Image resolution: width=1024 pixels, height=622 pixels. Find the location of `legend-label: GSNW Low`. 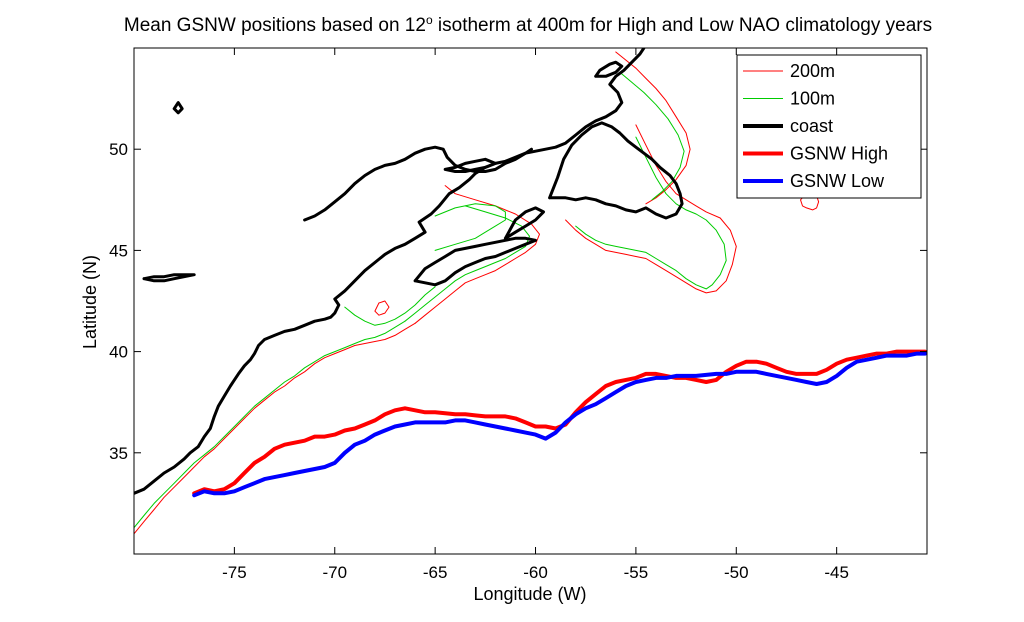

legend-label: GSNW Low is located at coordinates (837, 181).